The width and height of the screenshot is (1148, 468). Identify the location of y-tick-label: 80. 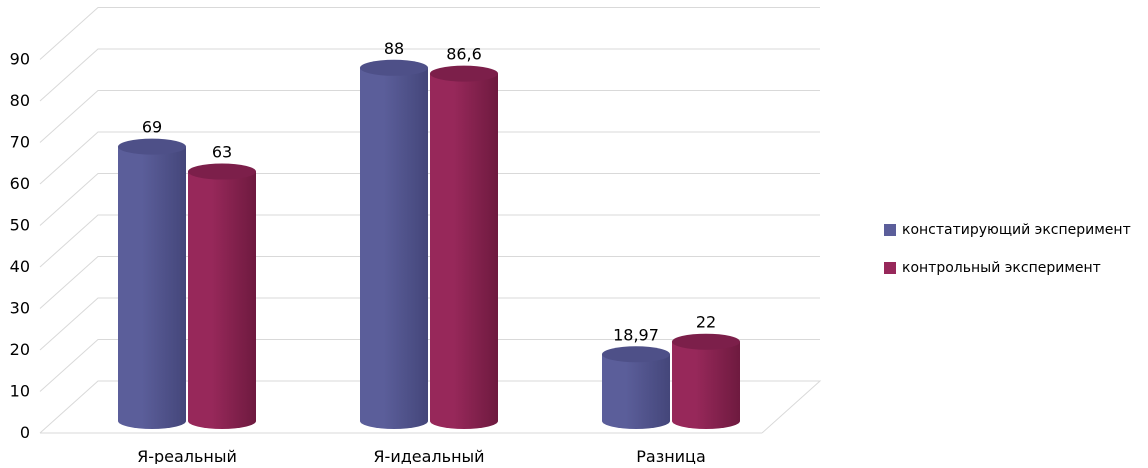
(20, 100).